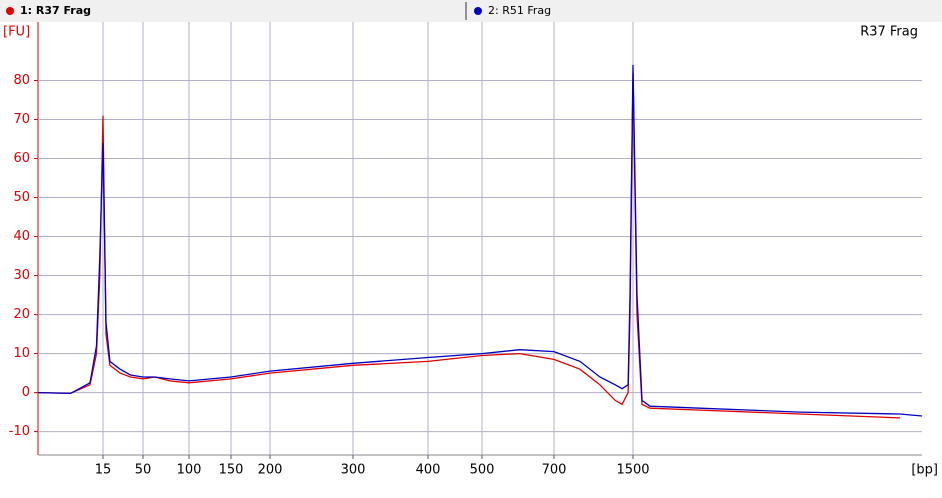  What do you see at coordinates (353, 470) in the screenshot?
I see `x-tick-label: 300` at bounding box center [353, 470].